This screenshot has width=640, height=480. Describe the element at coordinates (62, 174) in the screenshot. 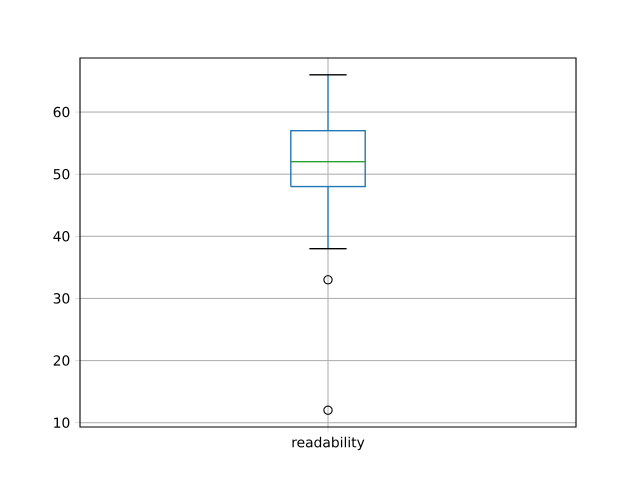

I see `y-tick-label: 50` at that location.